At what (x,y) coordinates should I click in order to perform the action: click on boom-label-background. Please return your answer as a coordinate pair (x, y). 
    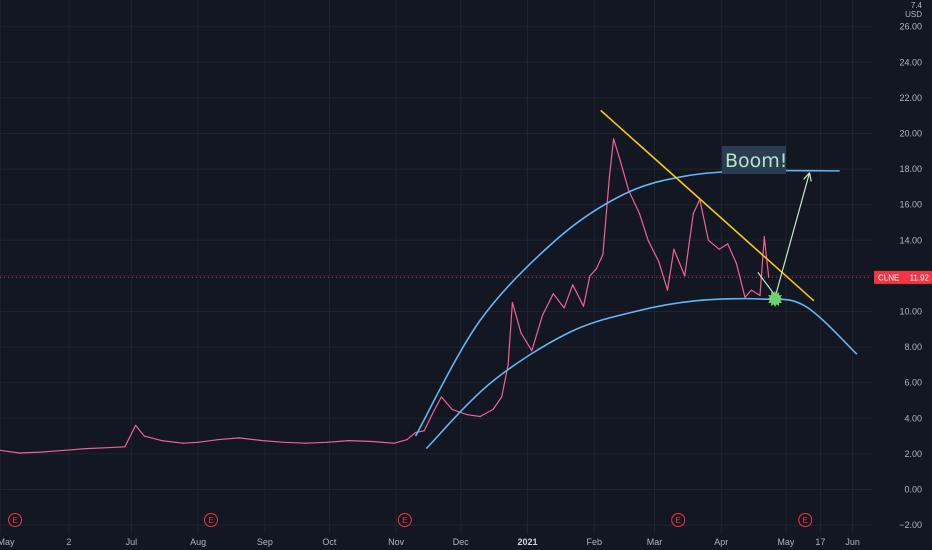
    Looking at the image, I should click on (754, 160).